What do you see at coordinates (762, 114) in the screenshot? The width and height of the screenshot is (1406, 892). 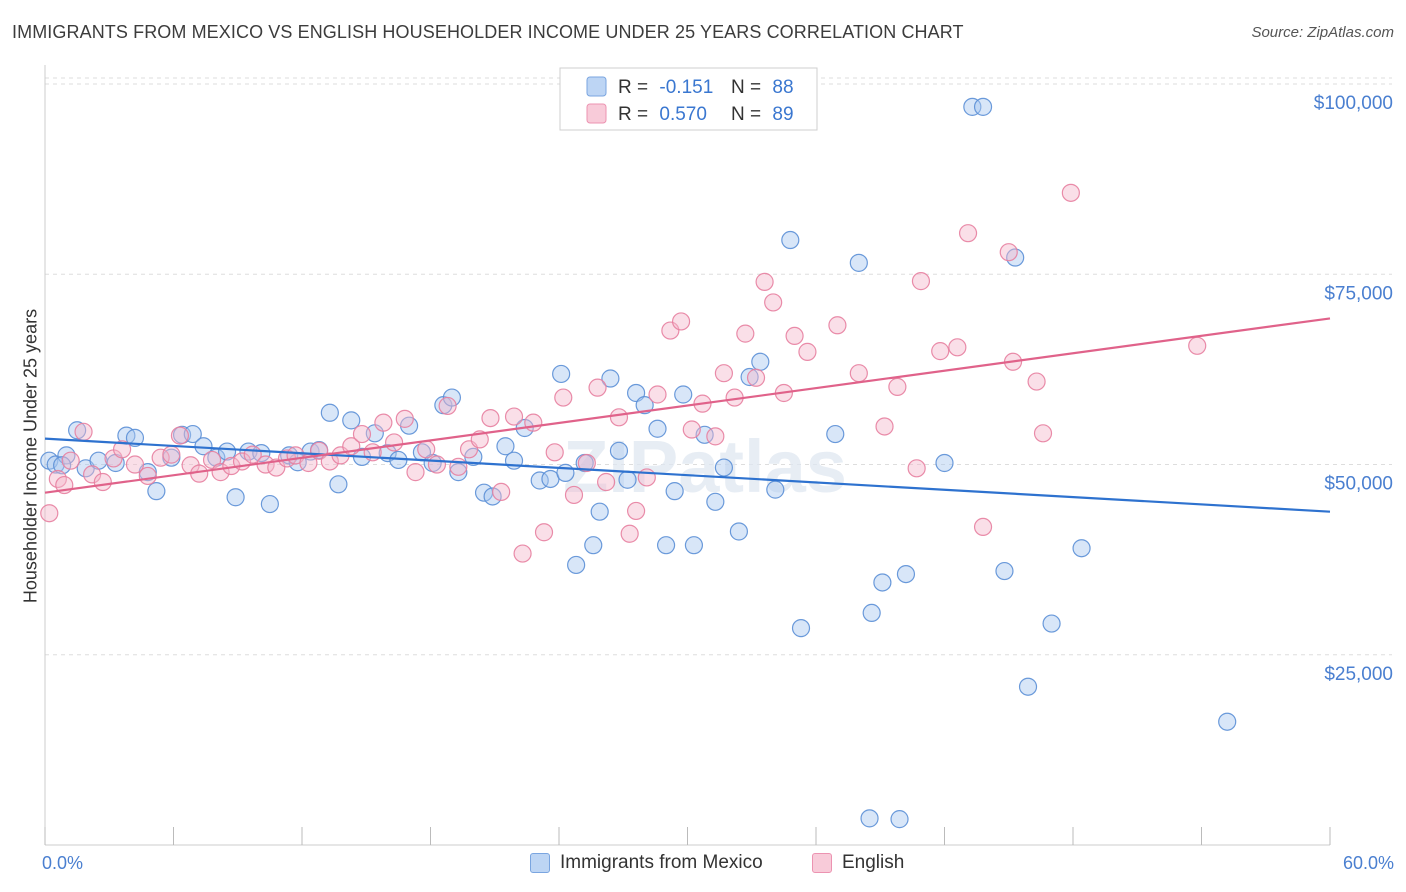 I see `svg-text: N = 89` at bounding box center [762, 114].